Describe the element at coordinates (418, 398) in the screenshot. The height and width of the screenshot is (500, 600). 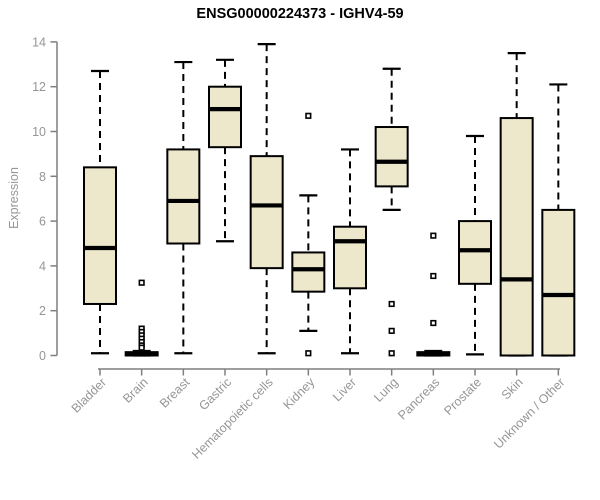
I see `x-category-label: Pancreas` at that location.